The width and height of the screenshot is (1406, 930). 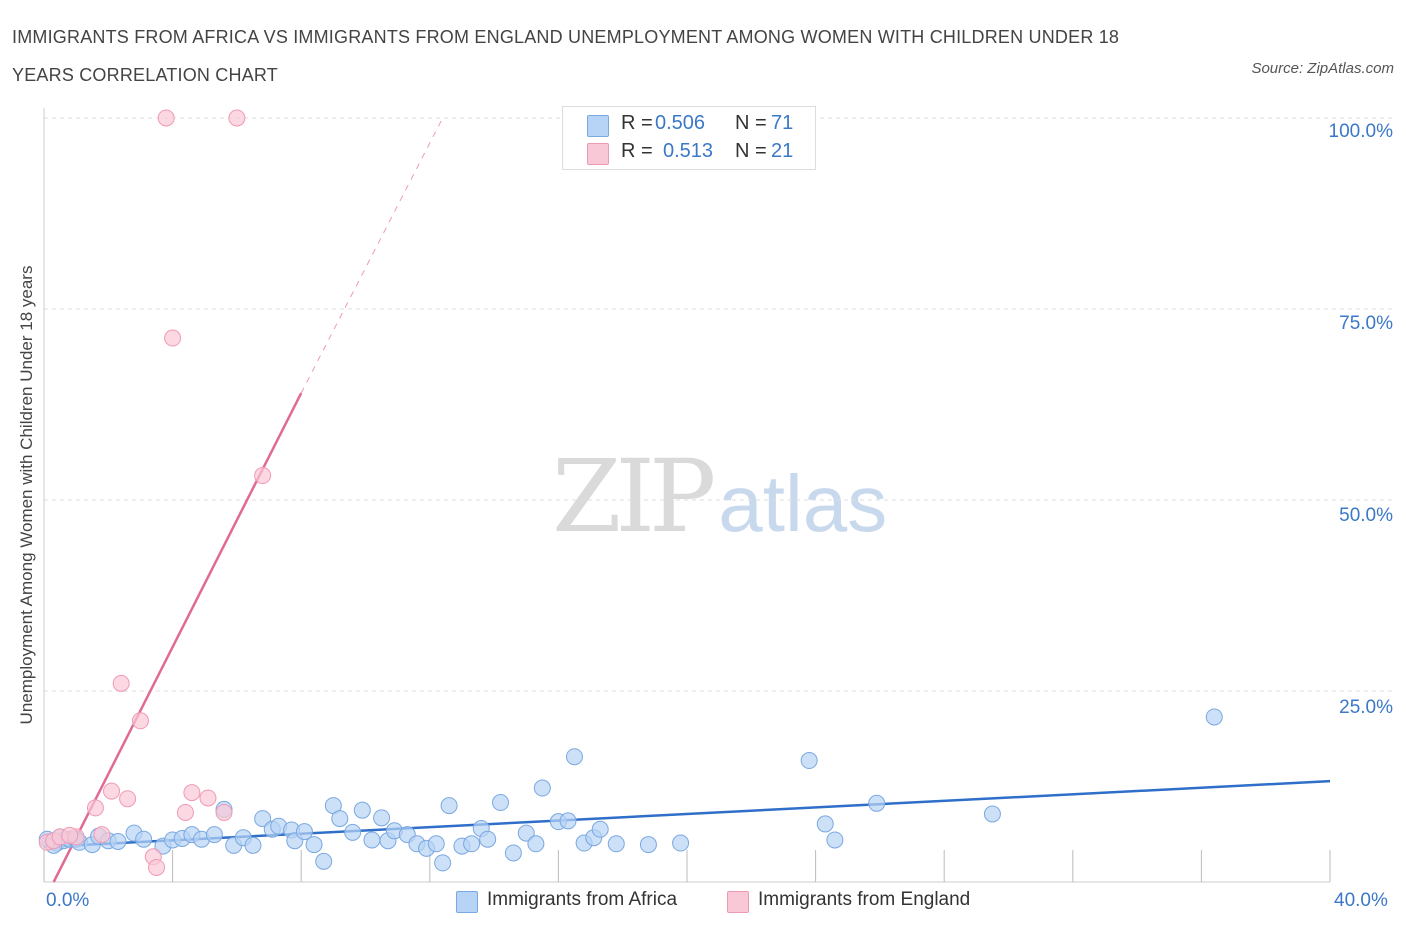 I want to click on watermark-atlas: atlas, so click(x=803, y=503).